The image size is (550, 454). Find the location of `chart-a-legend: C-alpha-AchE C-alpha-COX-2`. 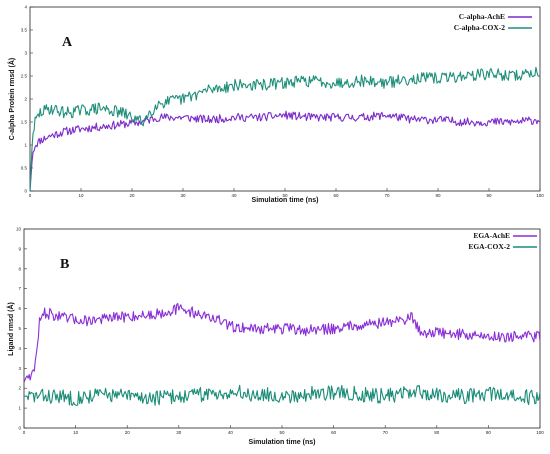

chart-a-legend: C-alpha-AchE C-alpha-COX-2 is located at coordinates (493, 22).